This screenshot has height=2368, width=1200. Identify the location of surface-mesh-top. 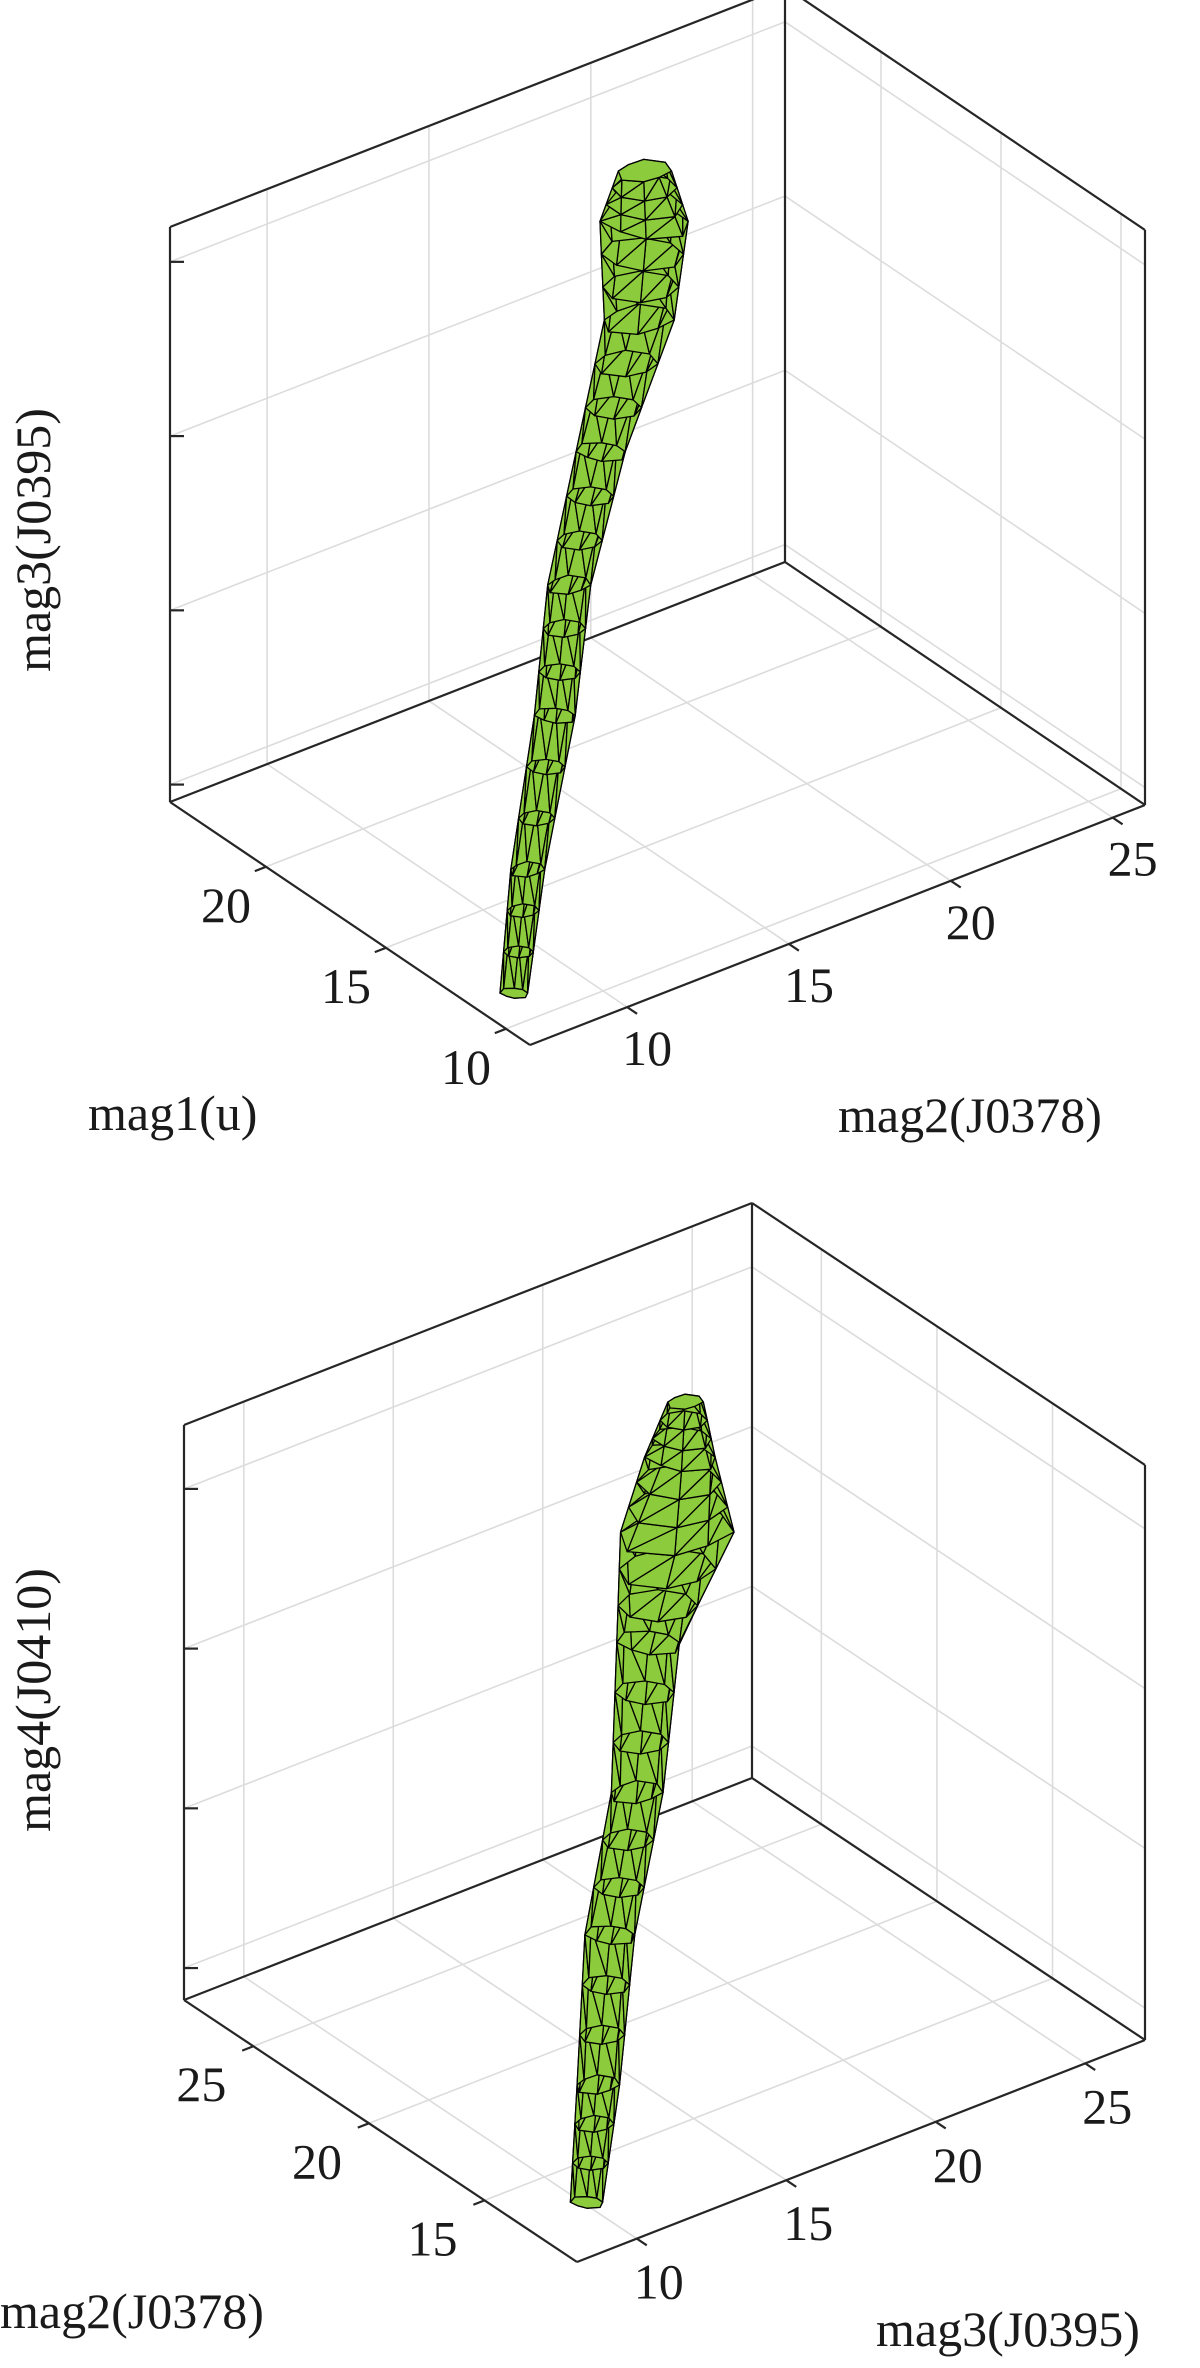
(594, 578).